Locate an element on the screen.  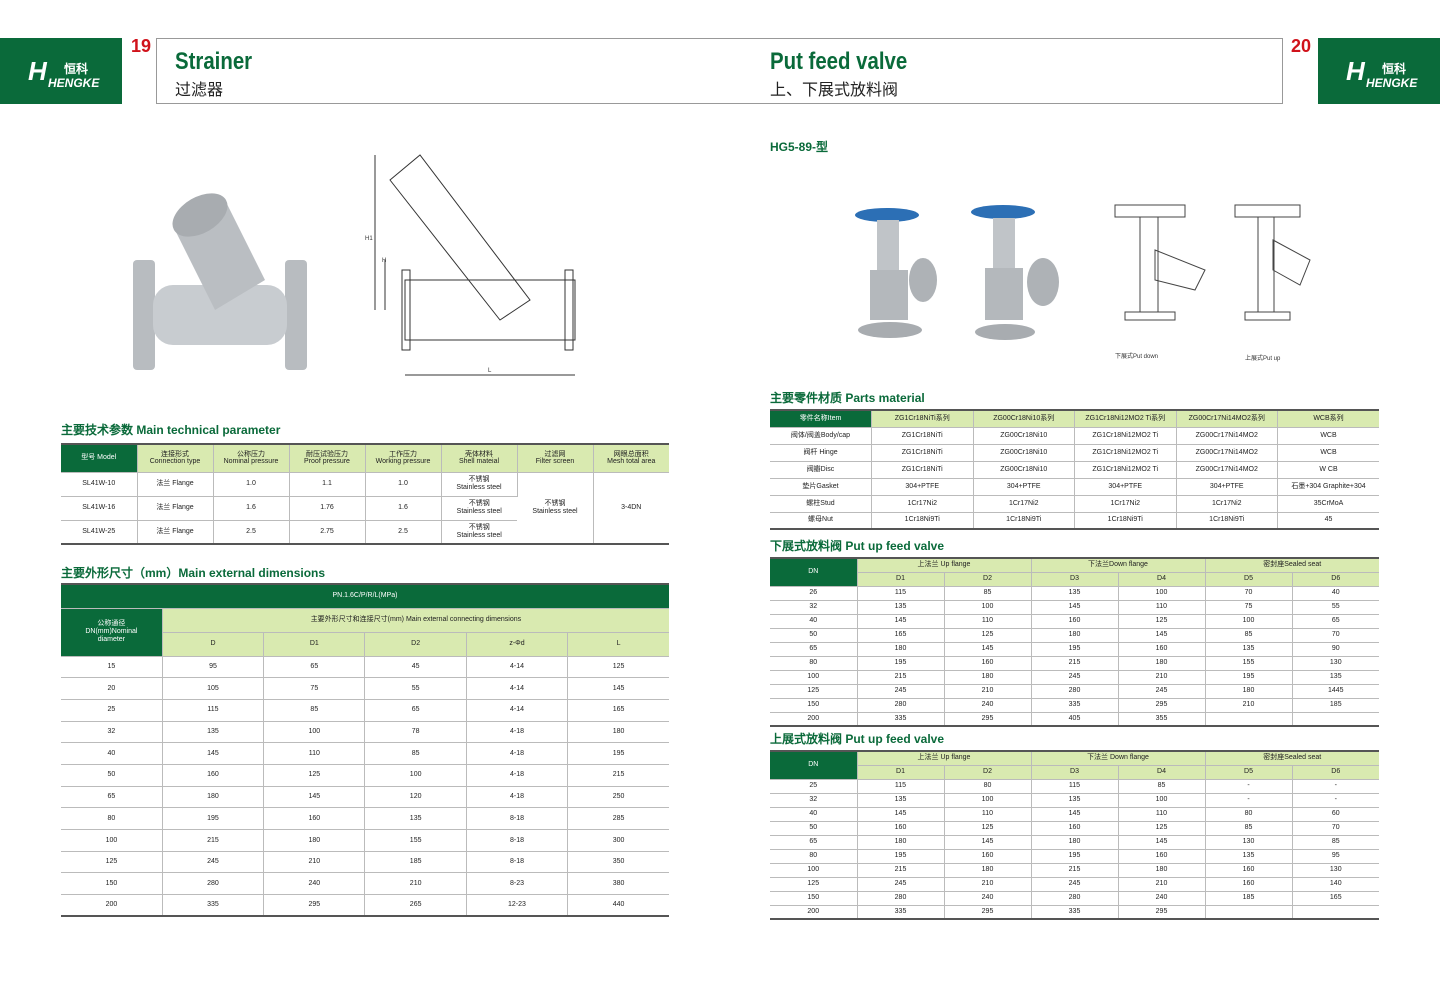
table-row: 40 145 110 145 110 80 60 is located at coordinates (1074, 814).